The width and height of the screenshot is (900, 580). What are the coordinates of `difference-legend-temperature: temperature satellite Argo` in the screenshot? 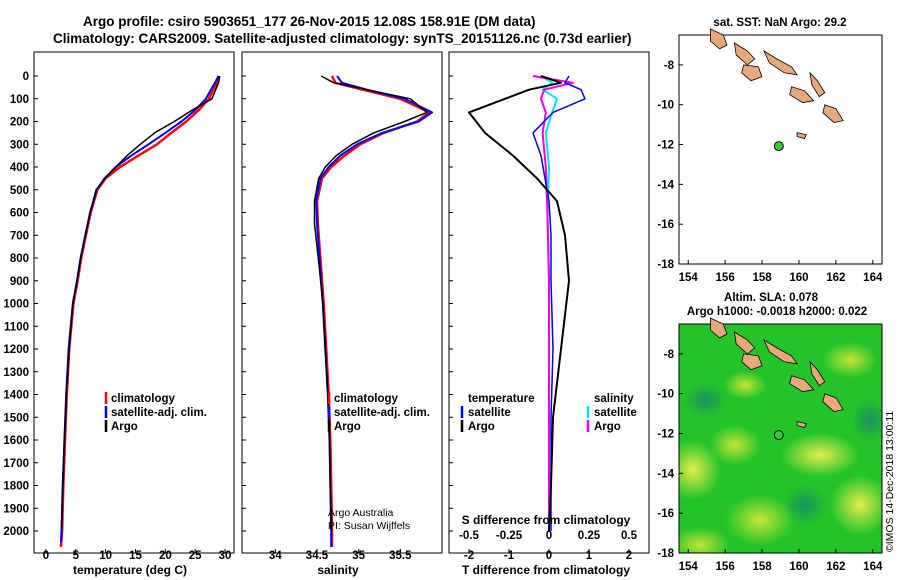 It's located at (497, 413).